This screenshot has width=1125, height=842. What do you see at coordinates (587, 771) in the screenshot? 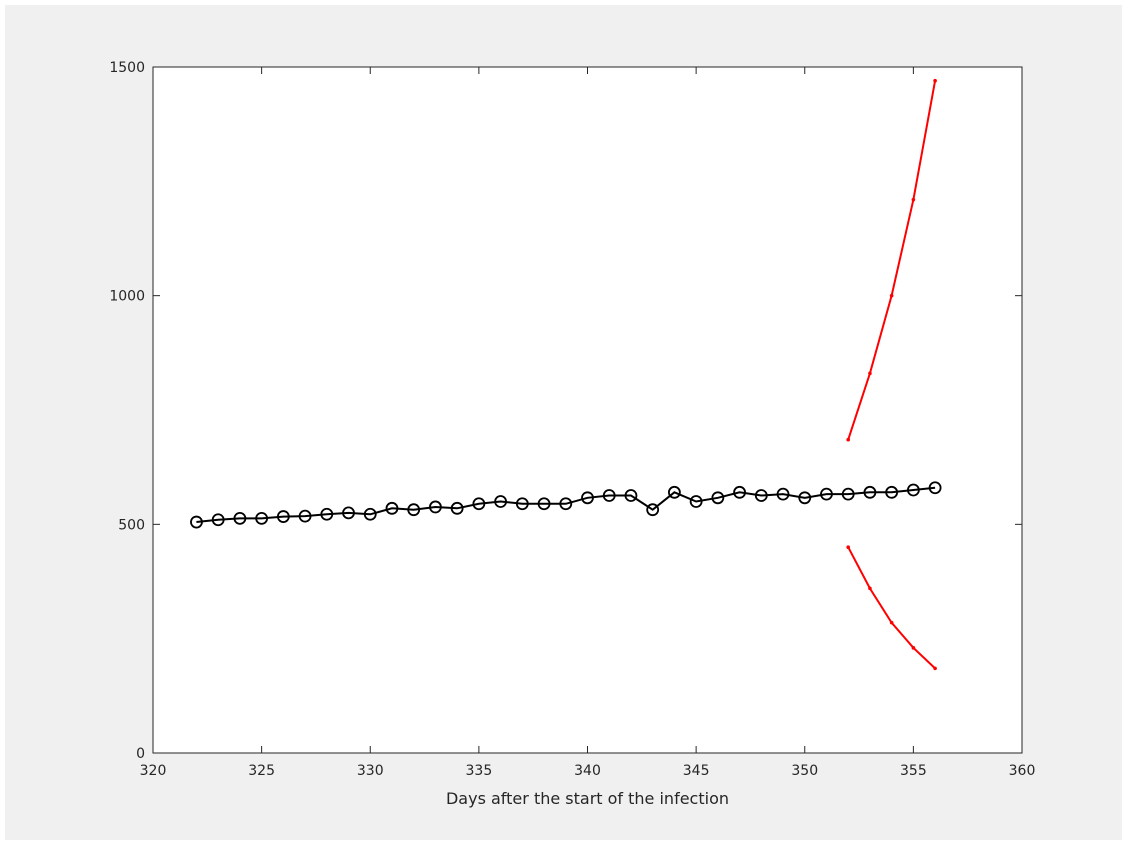
I see `x-tick-label: 340` at bounding box center [587, 771].